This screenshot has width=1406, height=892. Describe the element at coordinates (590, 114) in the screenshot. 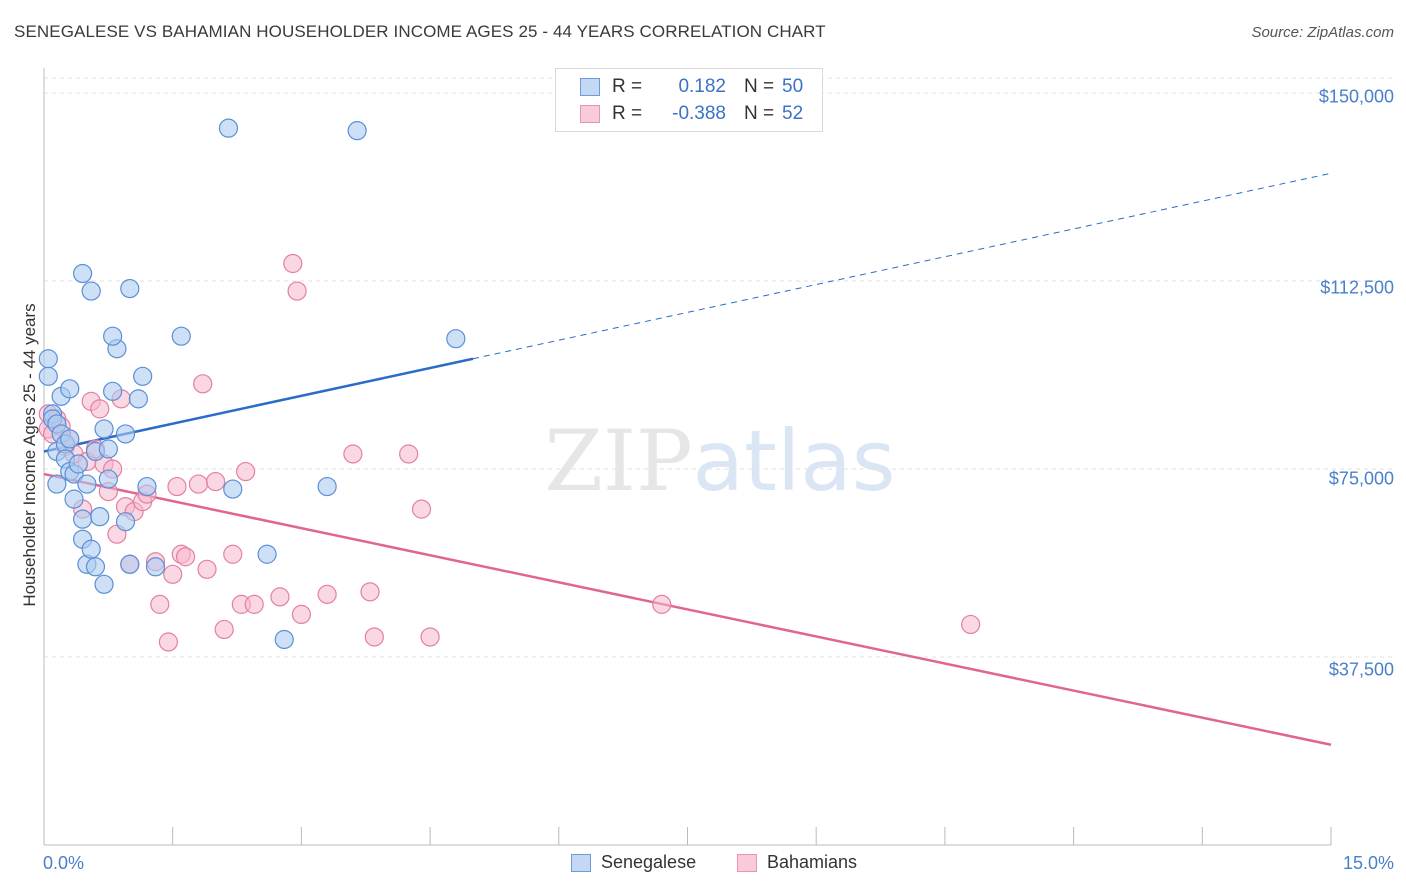

I see `bahamians-swatch` at that location.